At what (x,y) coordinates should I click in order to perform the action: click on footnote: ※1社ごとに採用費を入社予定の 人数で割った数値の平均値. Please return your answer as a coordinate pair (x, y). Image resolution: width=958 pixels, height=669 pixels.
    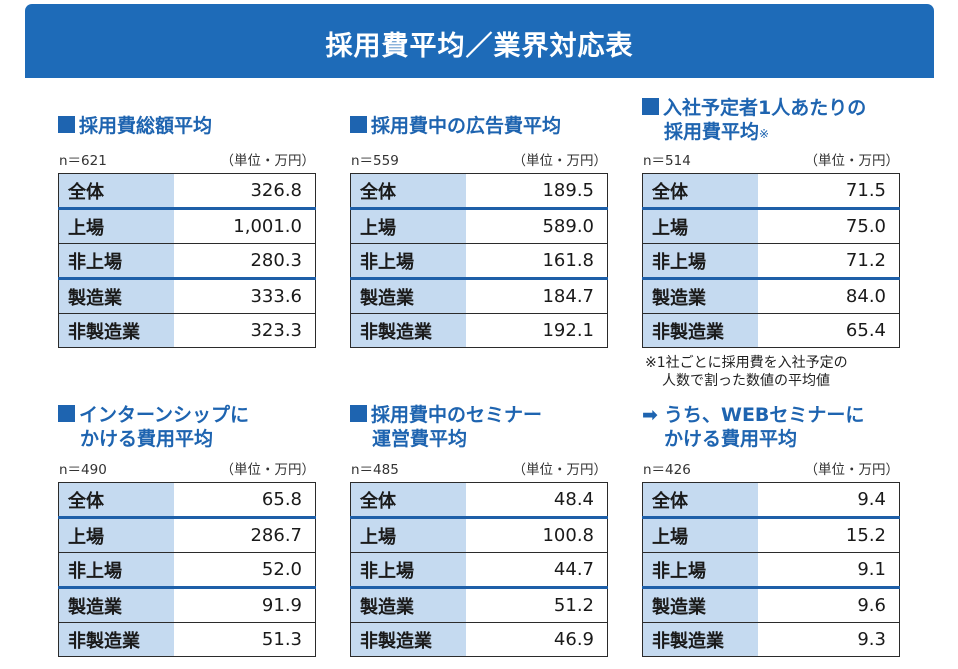
    Looking at the image, I should click on (746, 372).